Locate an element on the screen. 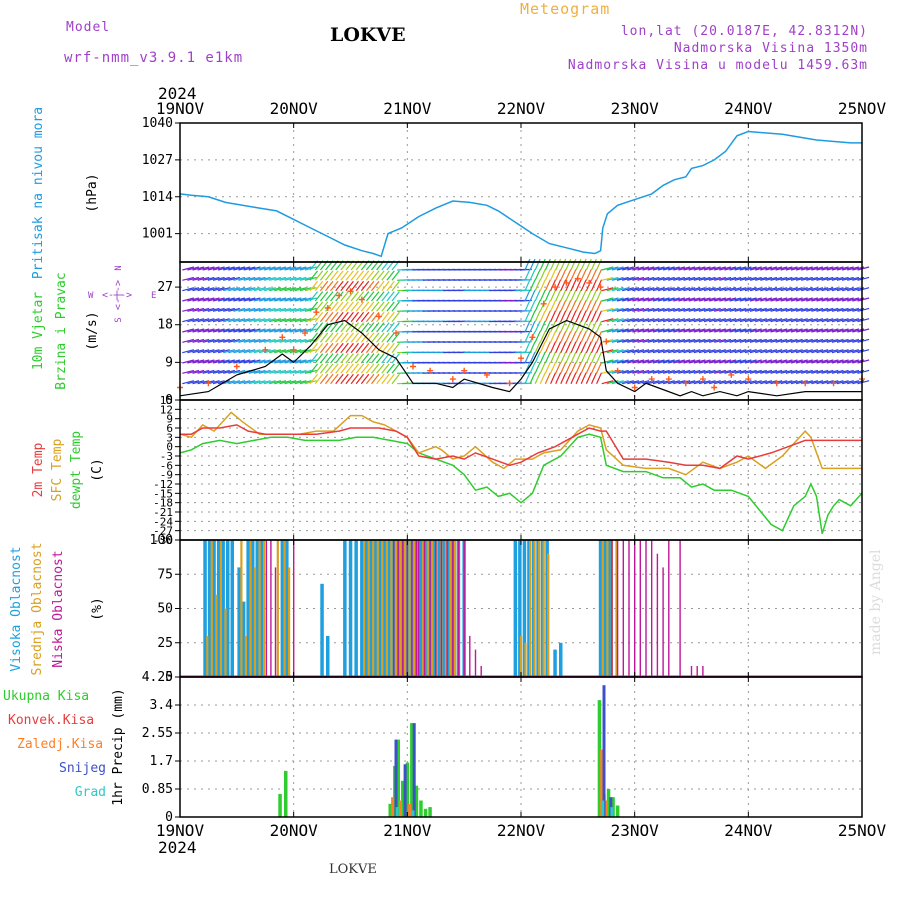 This screenshot has width=900, height=900. precip-snow-bar is located at coordinates (405, 790).